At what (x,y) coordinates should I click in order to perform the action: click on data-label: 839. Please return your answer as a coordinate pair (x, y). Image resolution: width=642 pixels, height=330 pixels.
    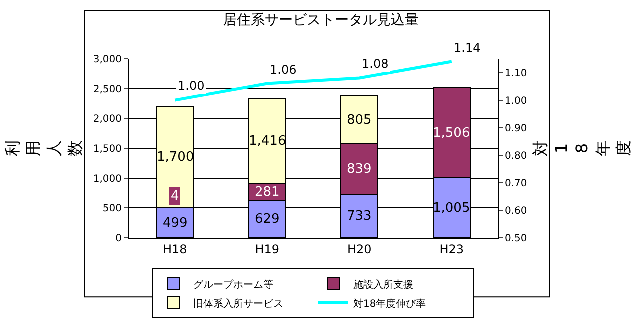
    Looking at the image, I should click on (359, 169).